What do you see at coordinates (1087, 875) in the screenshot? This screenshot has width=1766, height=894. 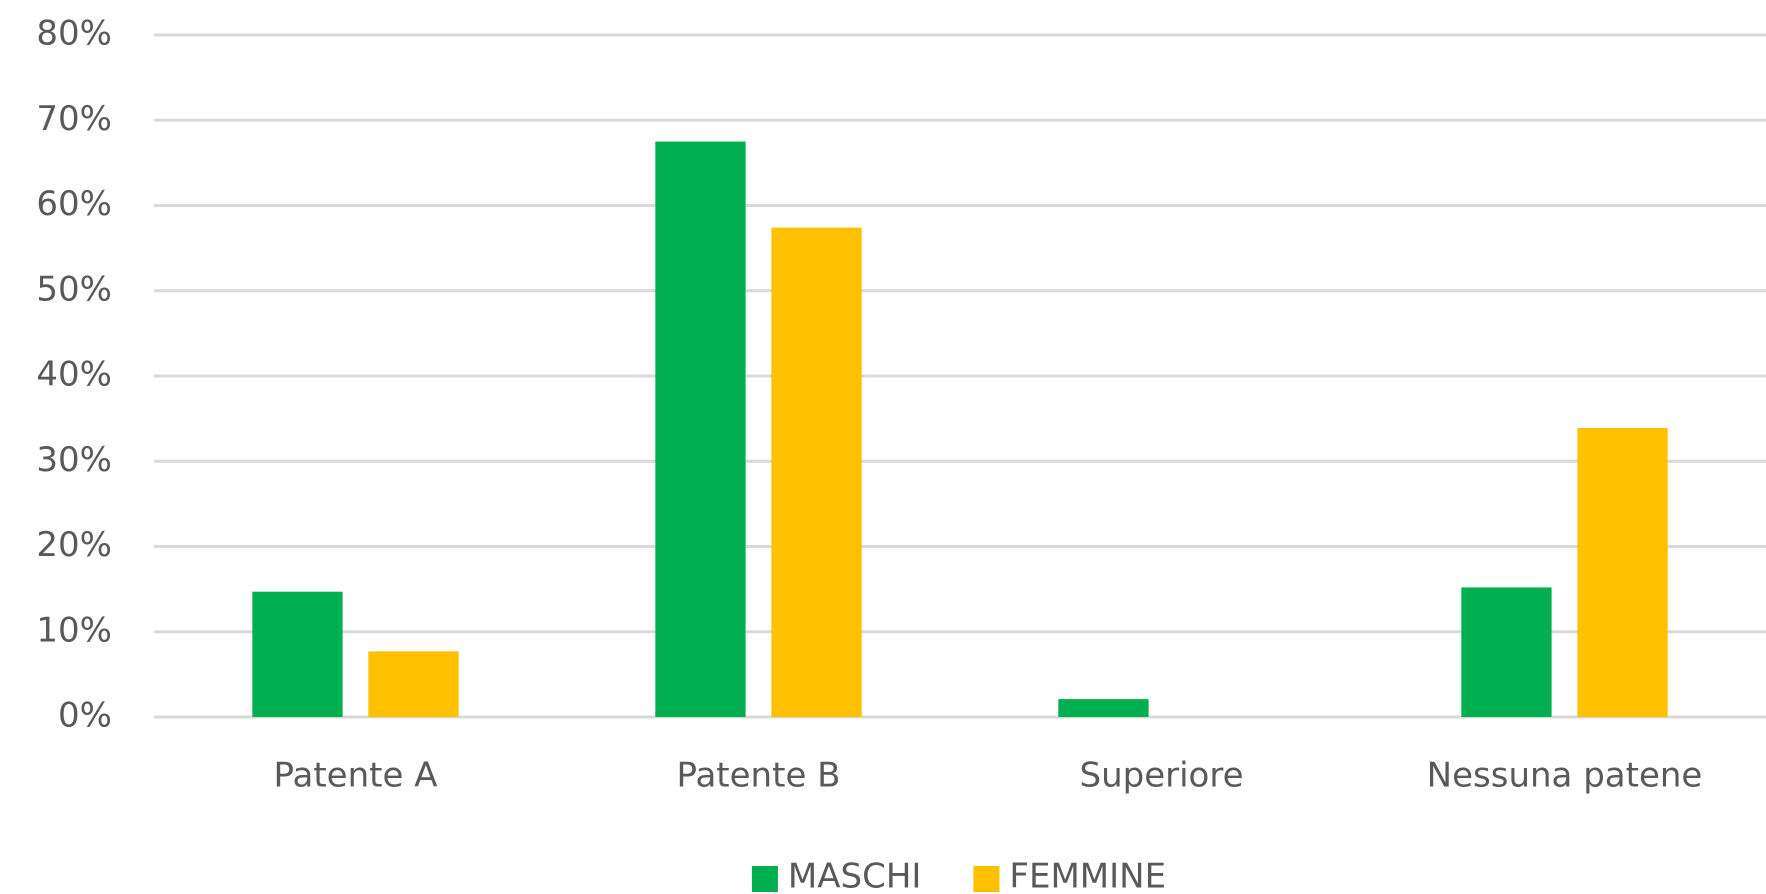 I see `legend-label: FEMMINE` at bounding box center [1087, 875].